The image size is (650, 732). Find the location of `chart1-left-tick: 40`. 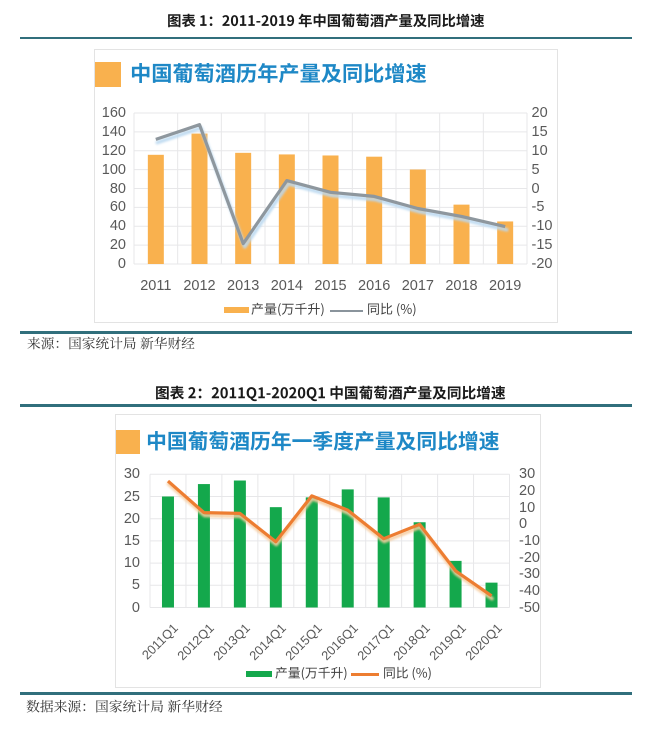

chart1-left-tick: 40 is located at coordinates (117, 226).